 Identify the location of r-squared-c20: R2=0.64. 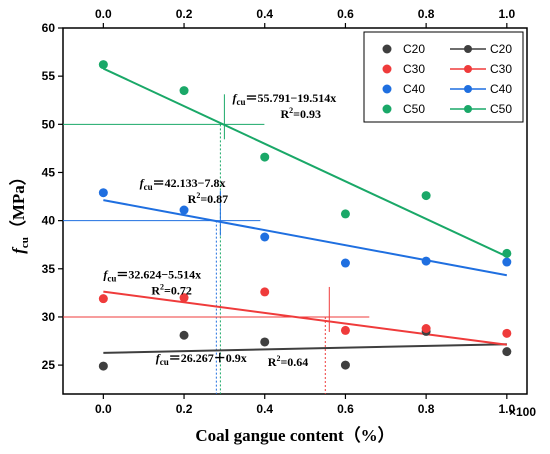
(288, 361).